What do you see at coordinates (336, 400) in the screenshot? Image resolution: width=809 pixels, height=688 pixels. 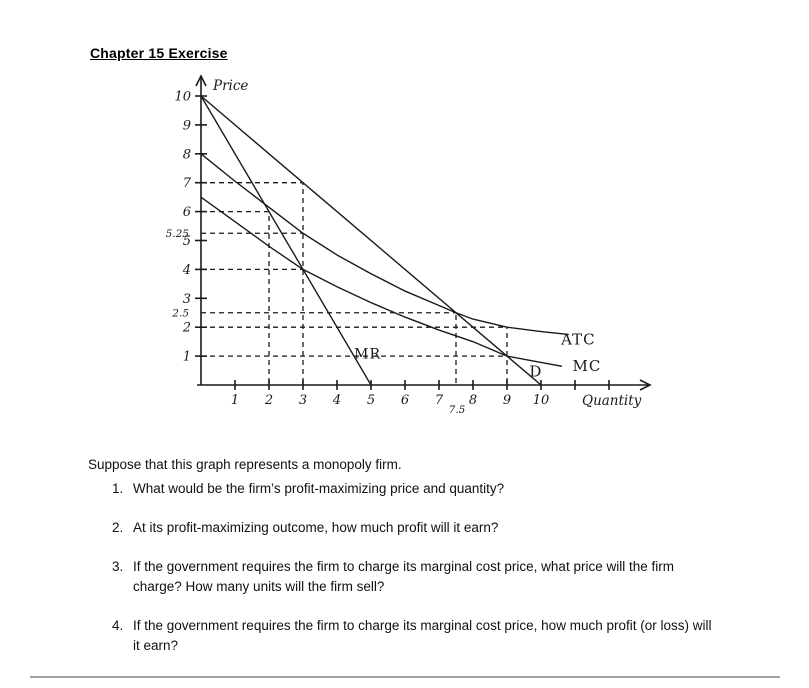 I see `x-tick-label-4: 4` at bounding box center [336, 400].